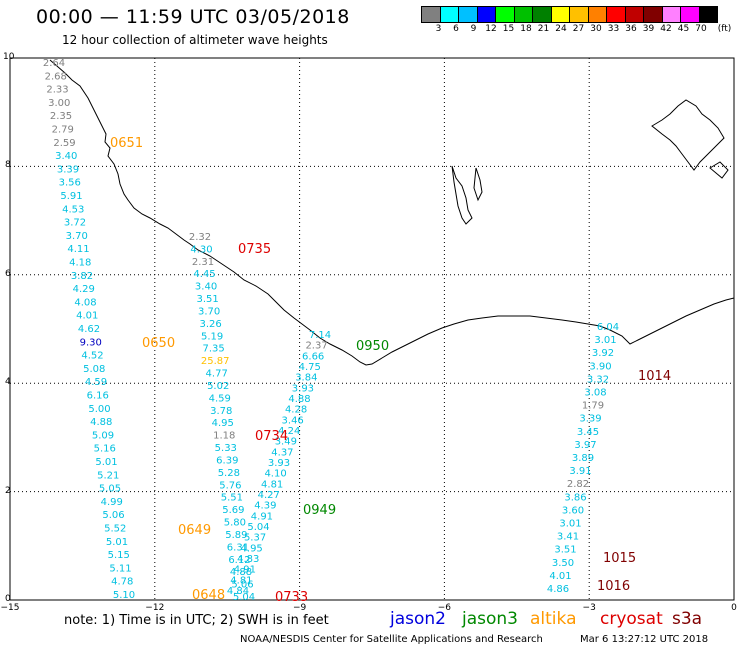 This screenshot has width=740, height=650. Describe the element at coordinates (687, 619) in the screenshot. I see `legend-s3a: s3a` at that location.